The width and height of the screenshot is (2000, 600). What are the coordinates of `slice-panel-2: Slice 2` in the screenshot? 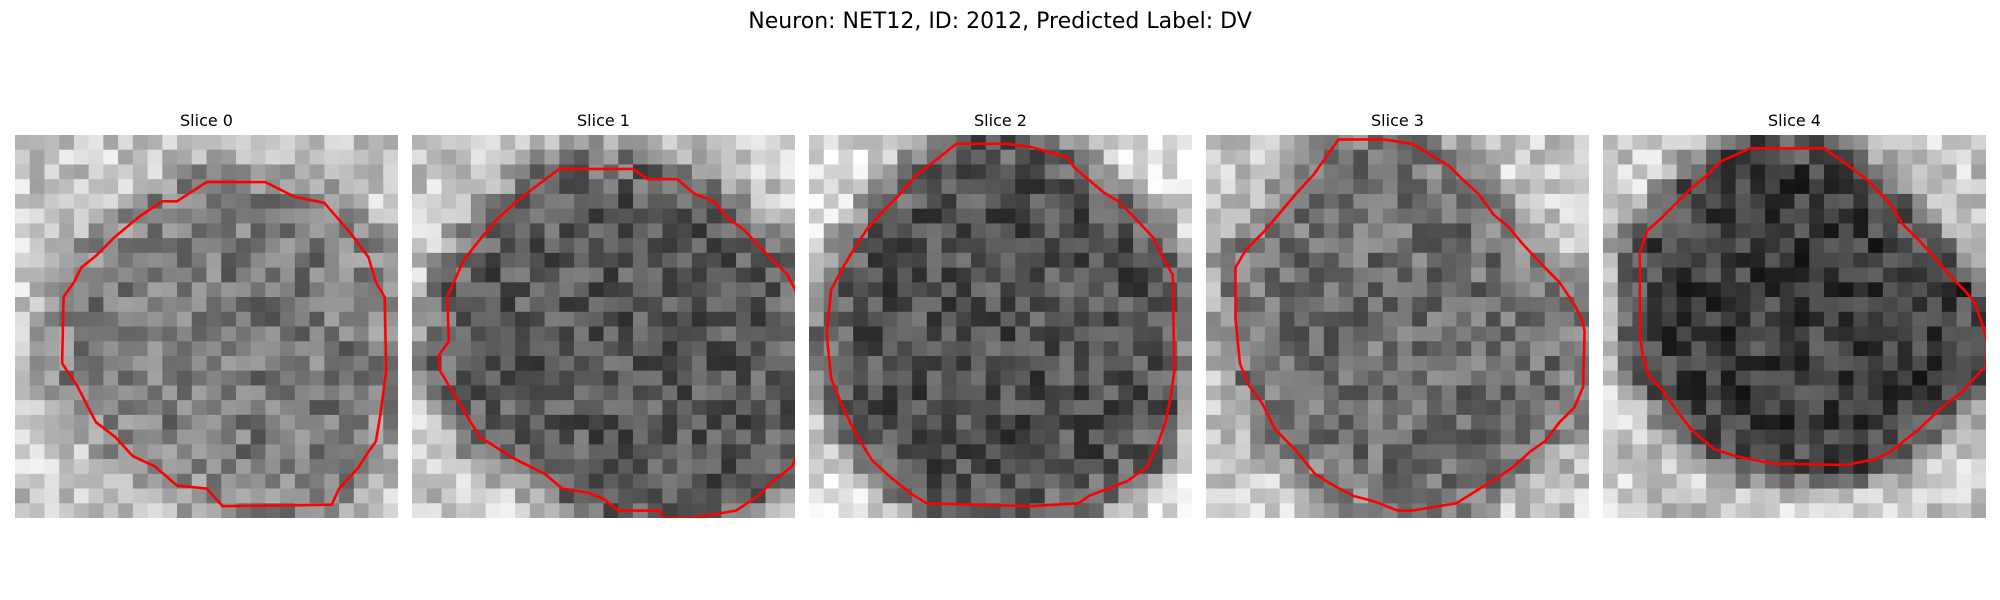 It's located at (1000, 314).